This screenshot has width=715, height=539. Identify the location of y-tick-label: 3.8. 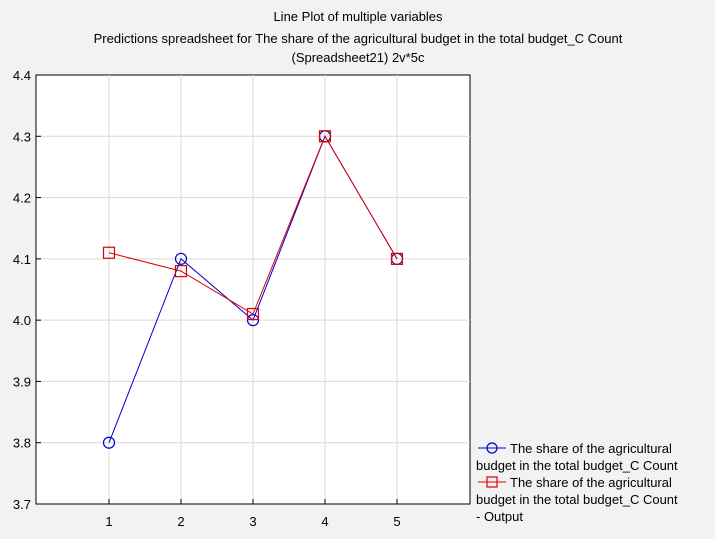
(22, 443).